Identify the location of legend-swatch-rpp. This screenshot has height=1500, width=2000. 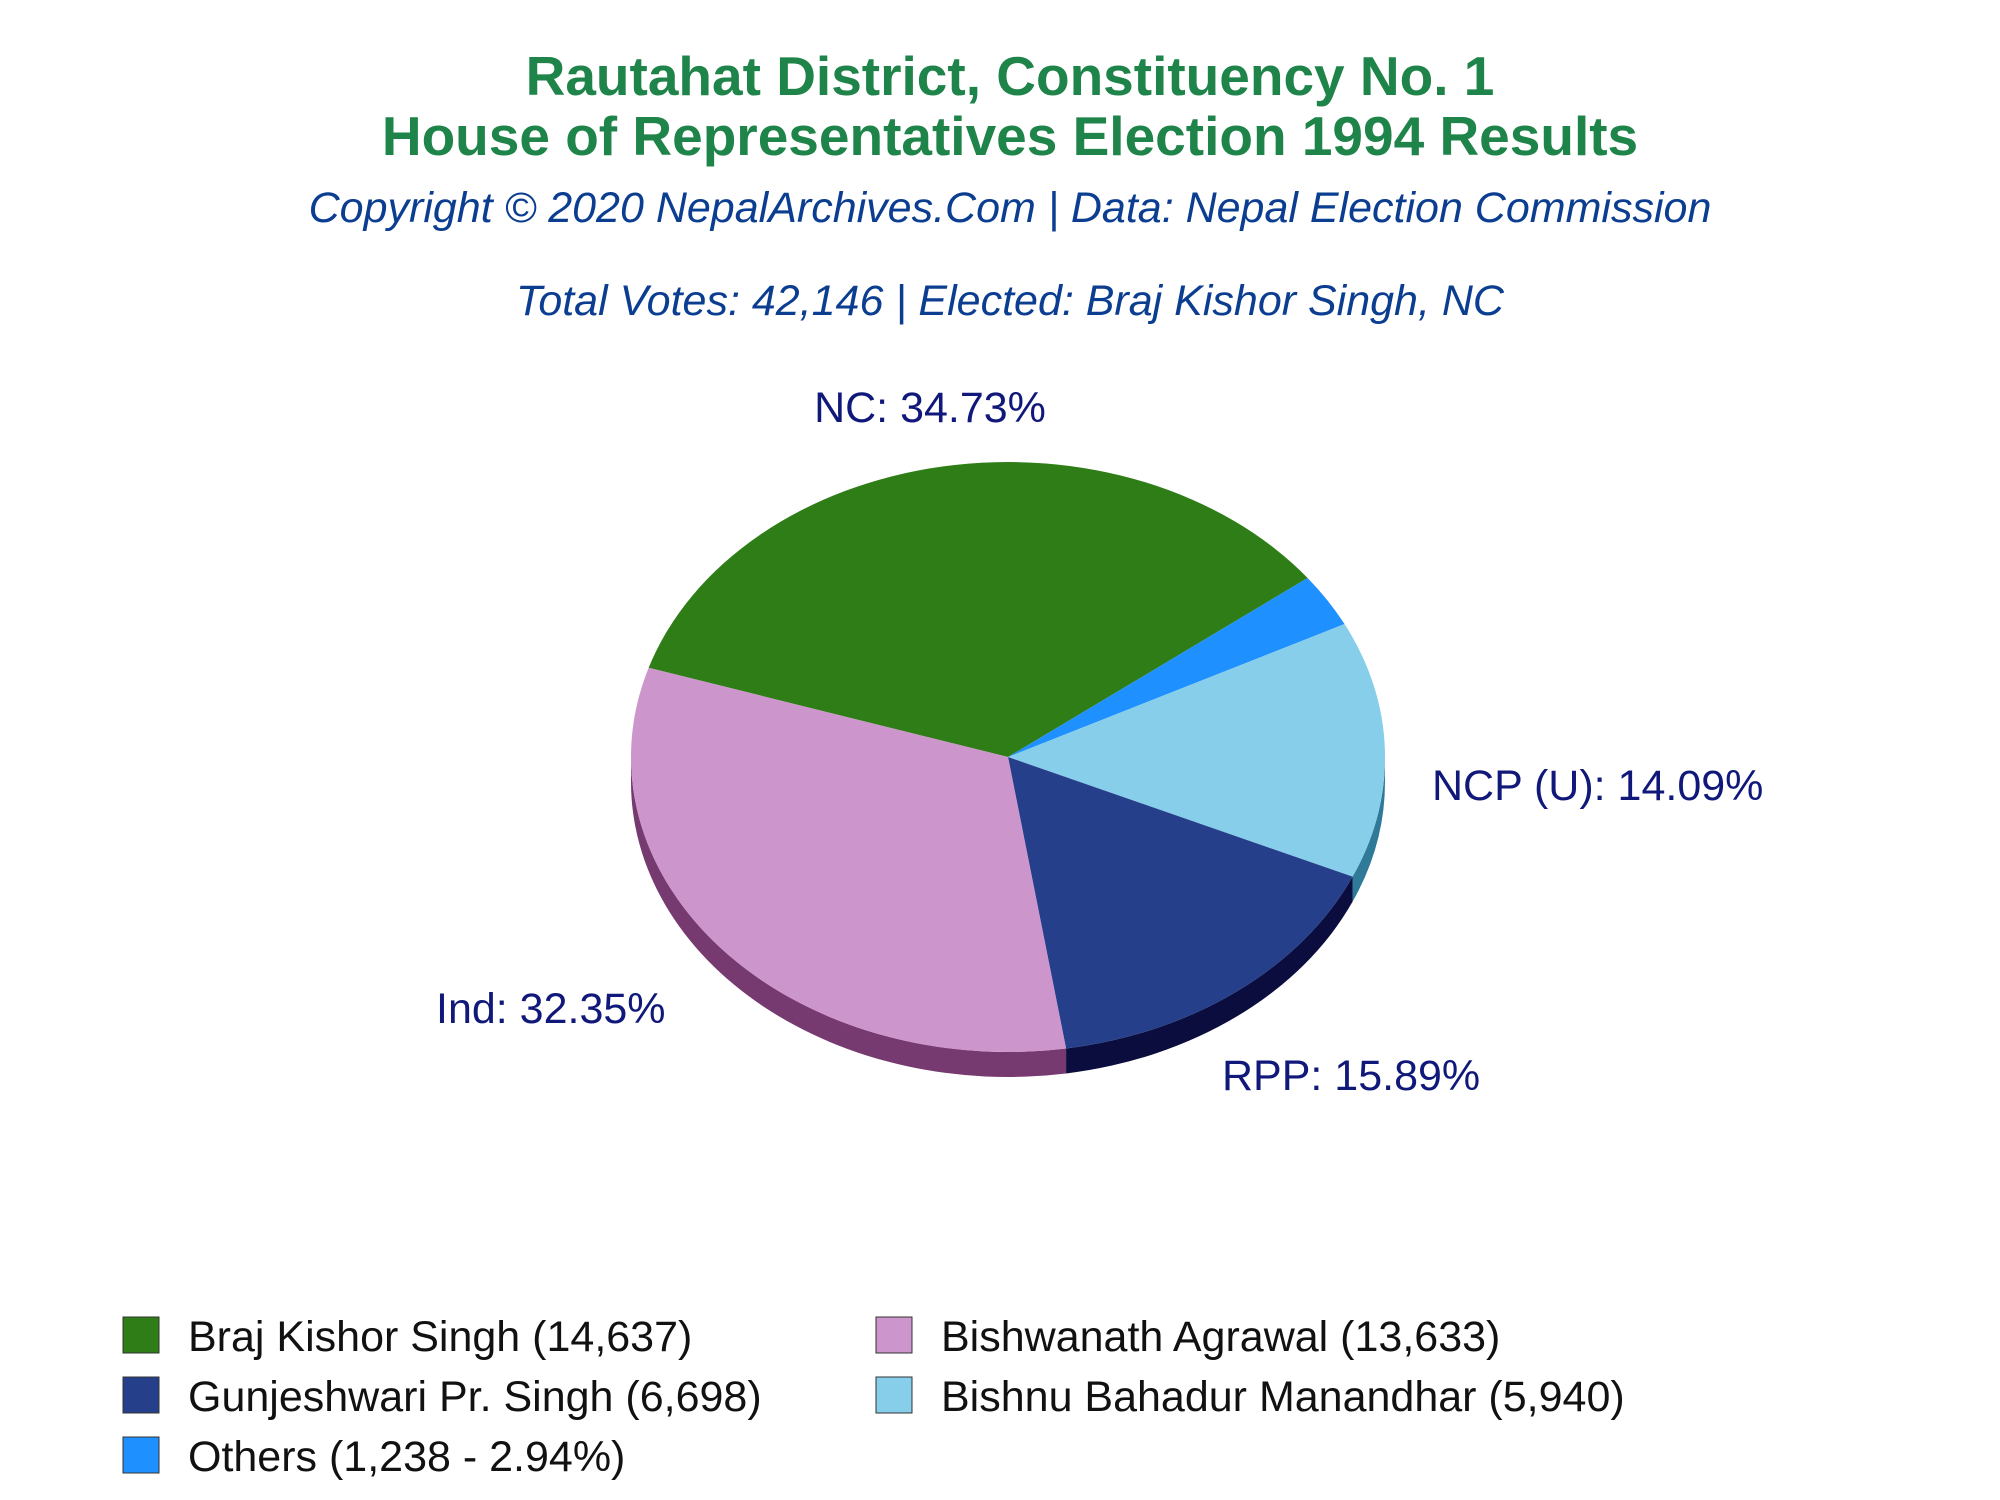
(141, 1395).